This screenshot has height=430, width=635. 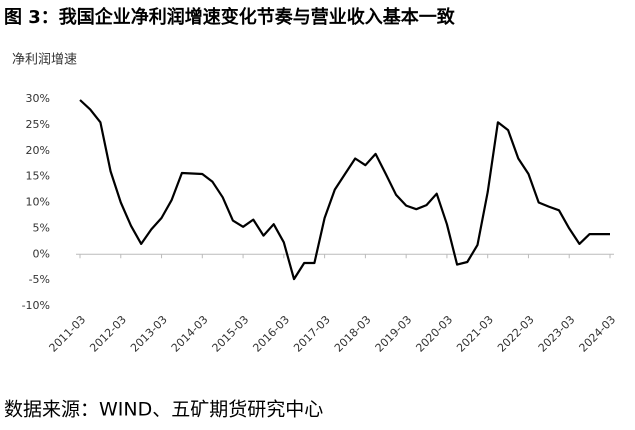 I want to click on x-tick-label: 2012-03, so click(x=108, y=334).